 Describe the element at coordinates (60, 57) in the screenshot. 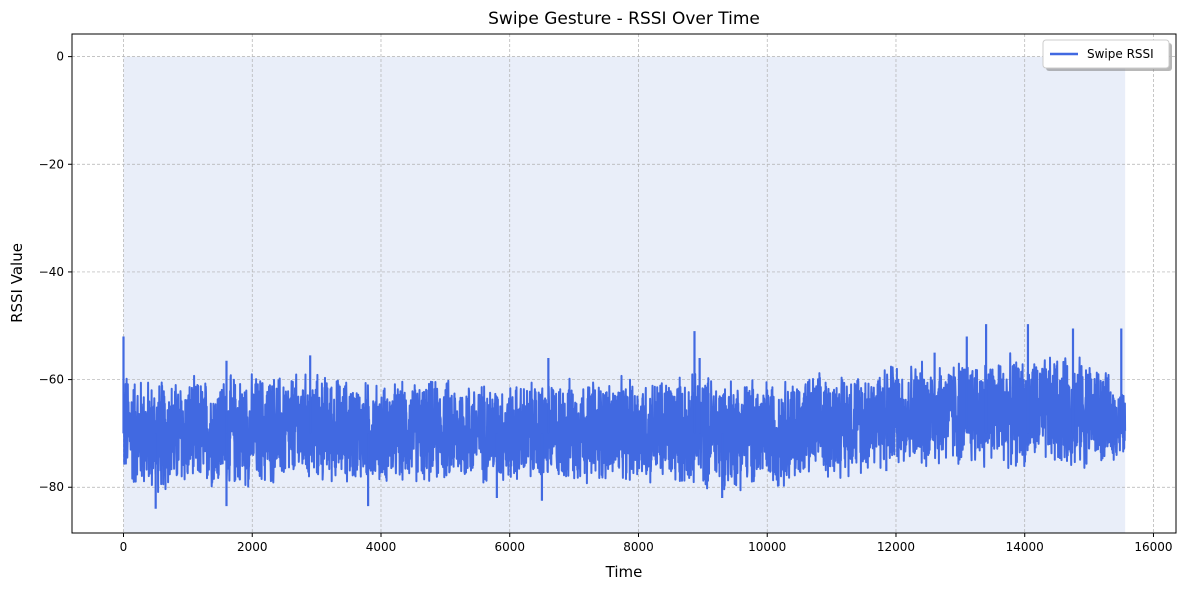

I see `y-tick-label: 0` at that location.